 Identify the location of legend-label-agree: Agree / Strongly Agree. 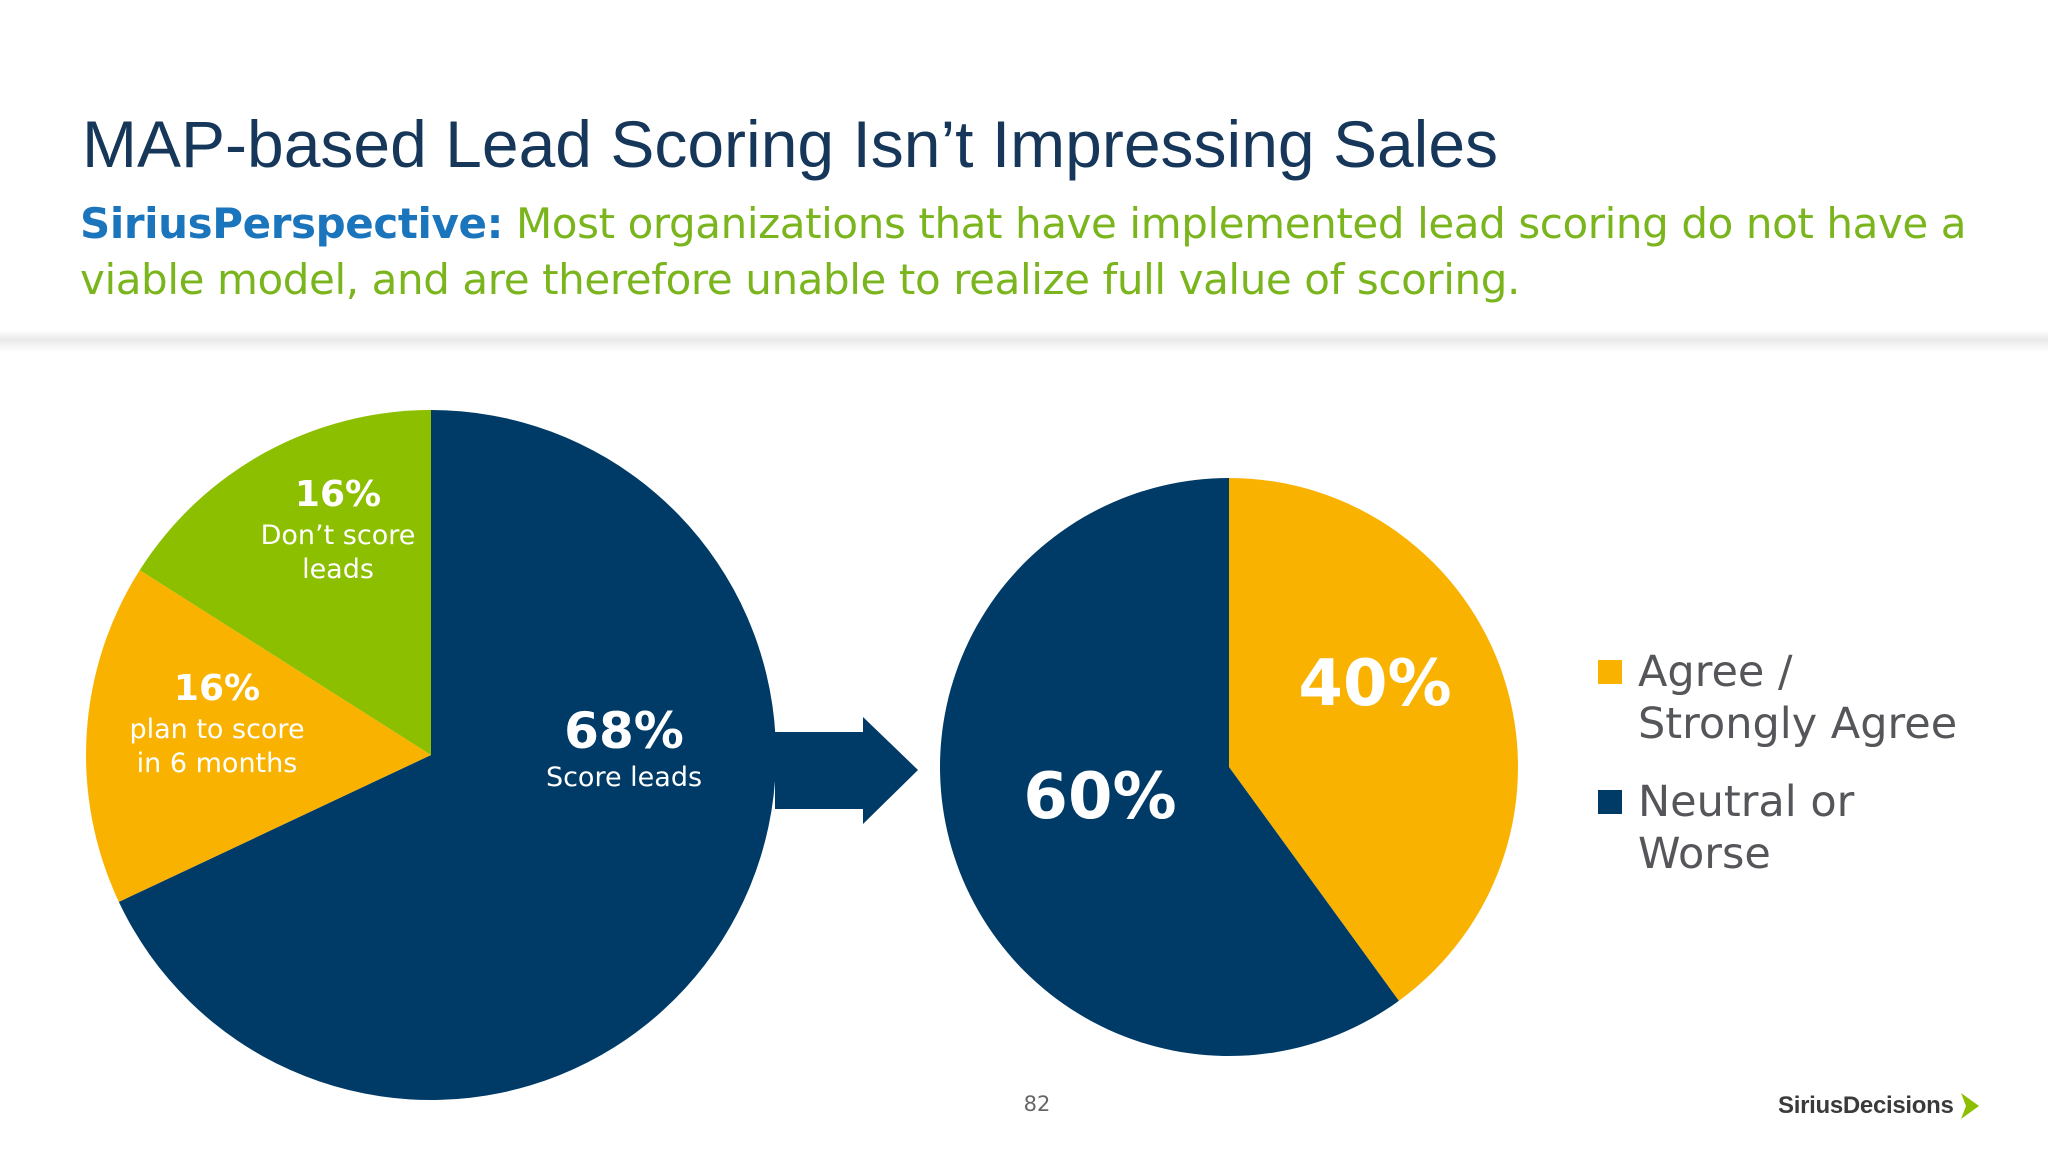
(1798, 698).